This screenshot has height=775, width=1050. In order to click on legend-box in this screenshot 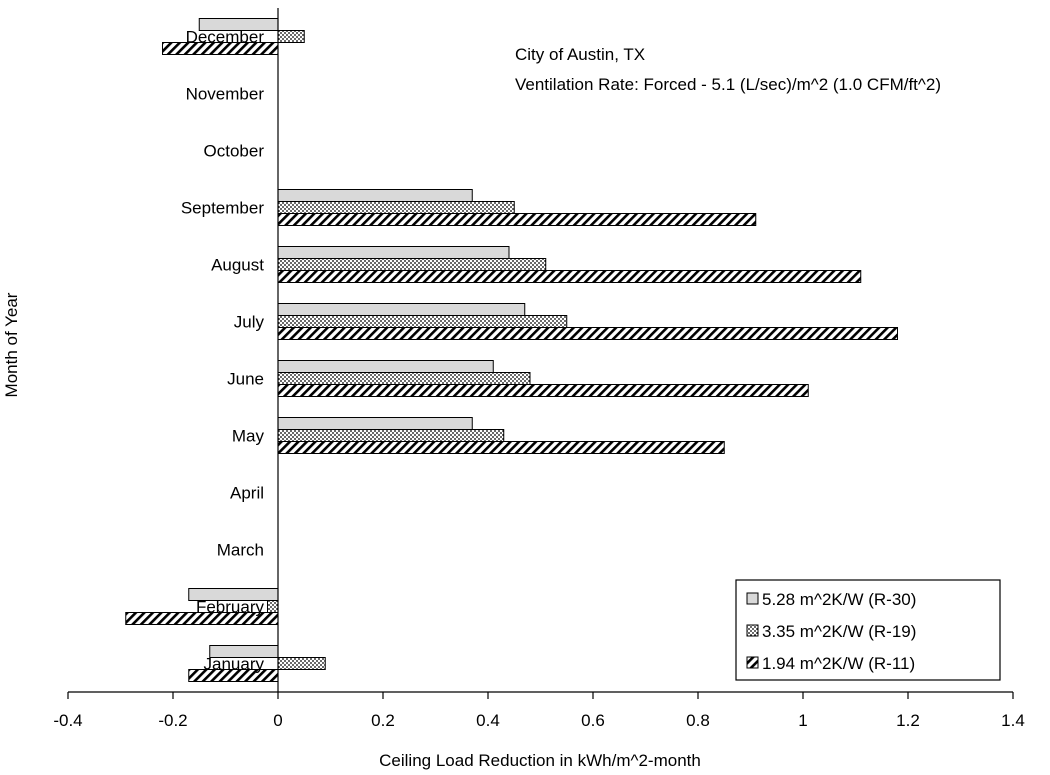, I will do `click(868, 630)`.